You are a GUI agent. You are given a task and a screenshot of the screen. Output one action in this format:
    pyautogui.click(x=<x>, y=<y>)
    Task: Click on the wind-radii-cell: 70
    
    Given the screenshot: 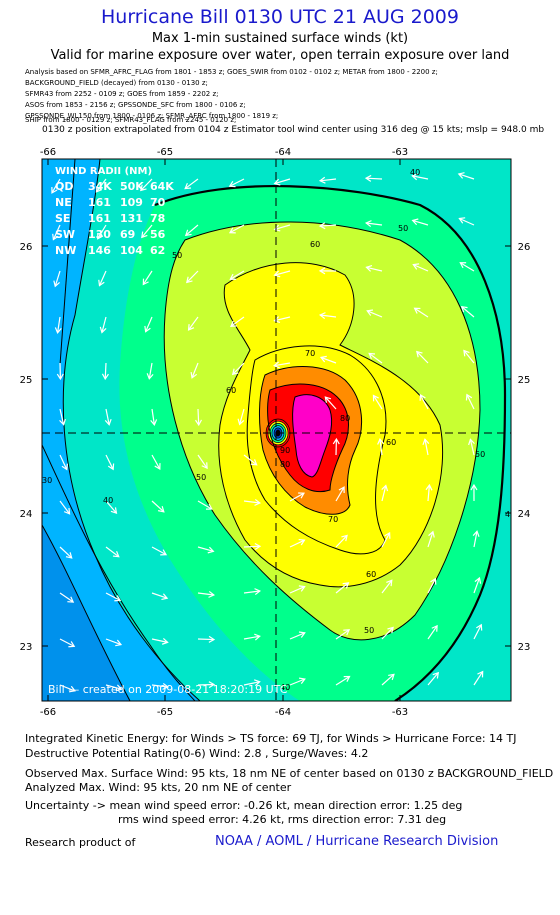 What is the action you would take?
    pyautogui.click(x=158, y=202)
    